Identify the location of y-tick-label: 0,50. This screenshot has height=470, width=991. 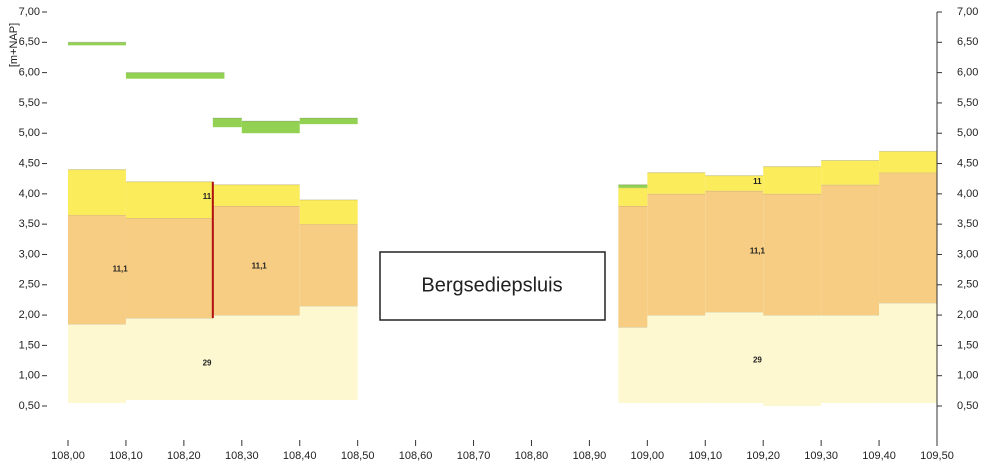
(29, 406).